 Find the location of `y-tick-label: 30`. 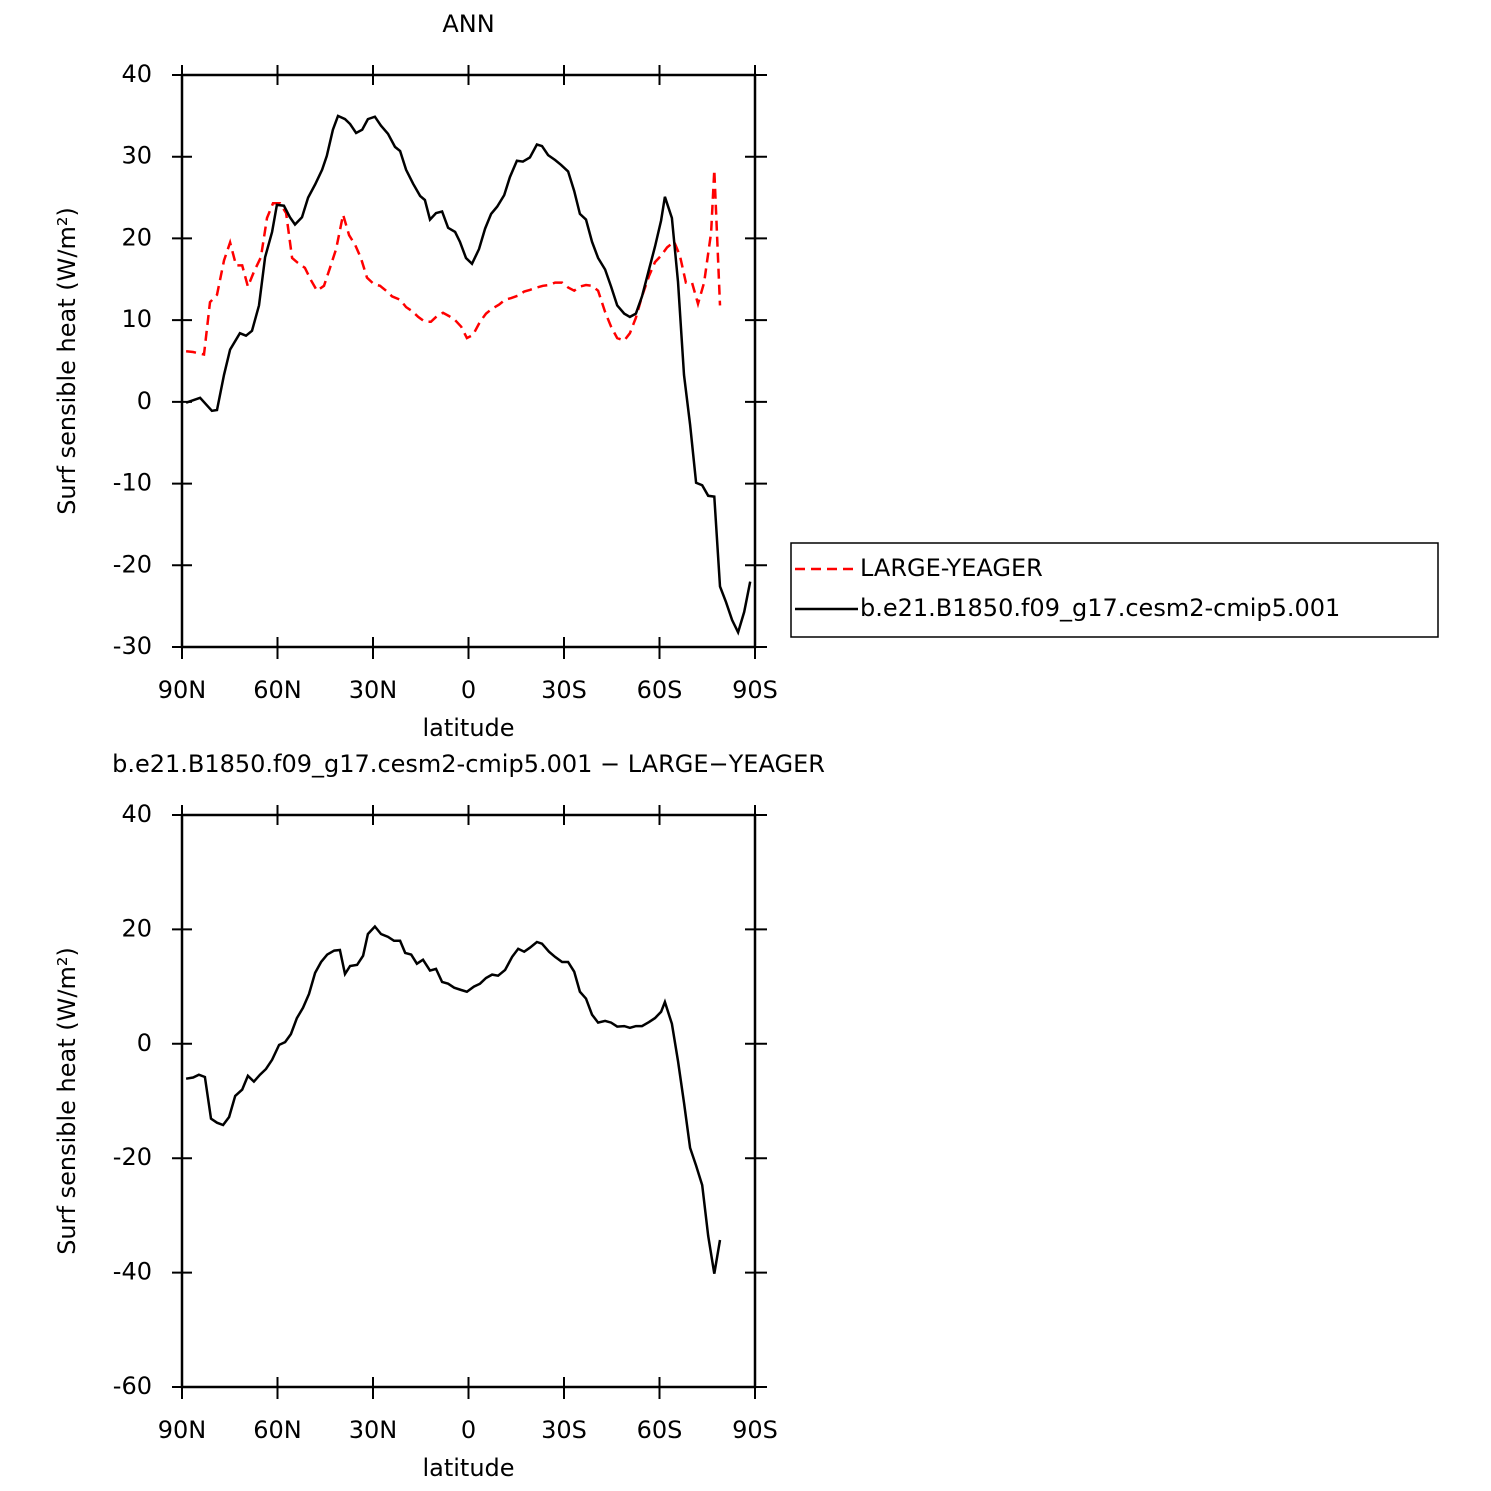

y-tick-label: 30 is located at coordinates (136, 156).